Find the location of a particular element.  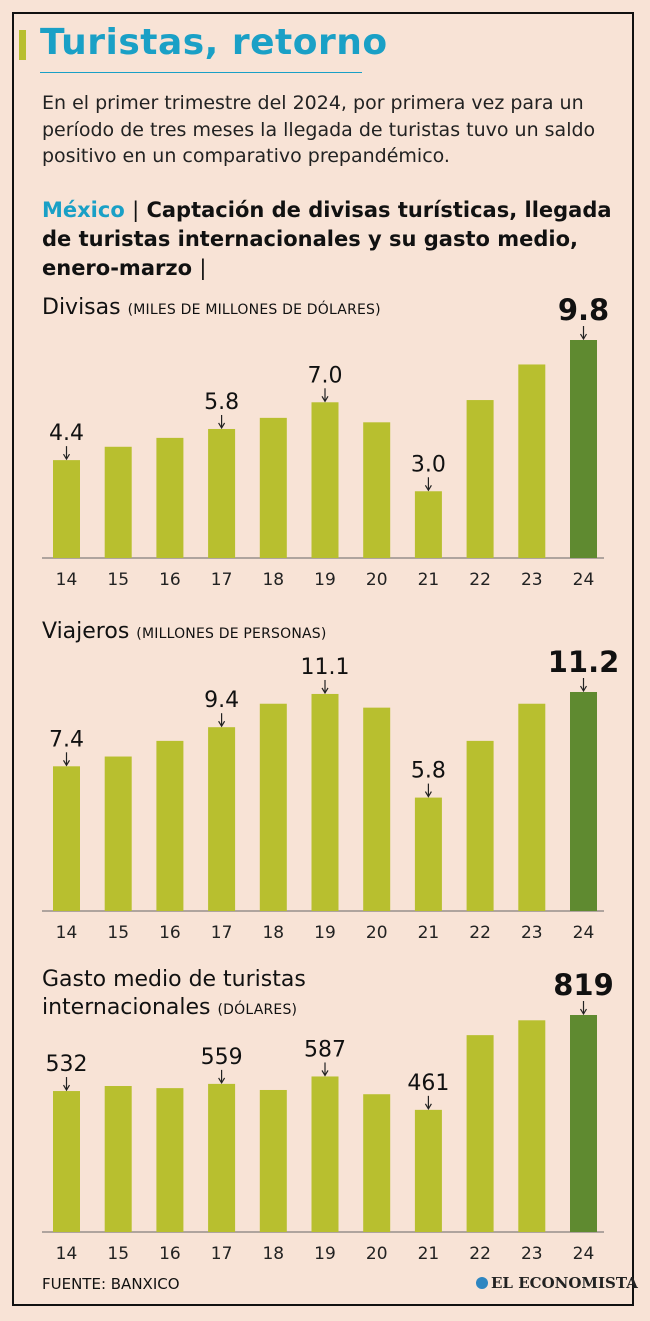

data-label: 4.4 is located at coordinates (66, 433).